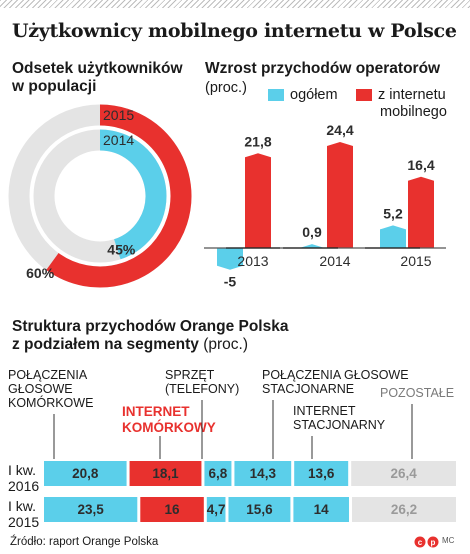 This screenshot has width=470, height=554. I want to click on bar-2013-series0, so click(230, 259).